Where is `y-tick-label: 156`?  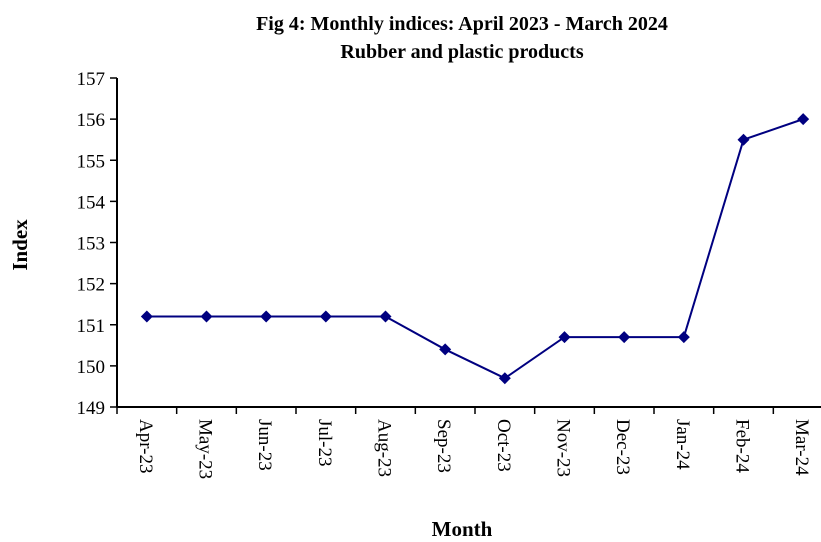
y-tick-label: 156 is located at coordinates (91, 120).